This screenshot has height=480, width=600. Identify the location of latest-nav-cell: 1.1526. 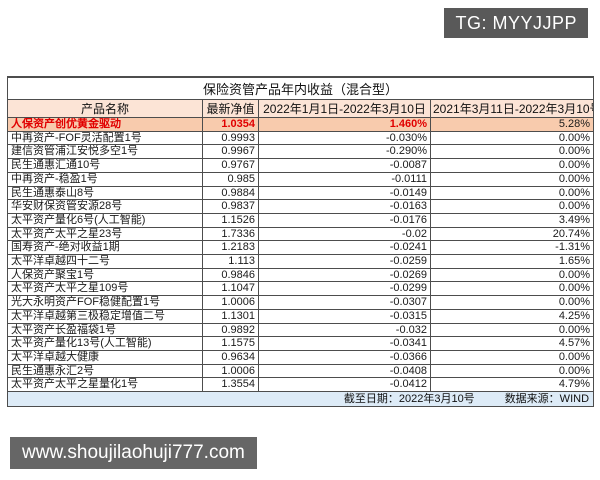
(230, 220).